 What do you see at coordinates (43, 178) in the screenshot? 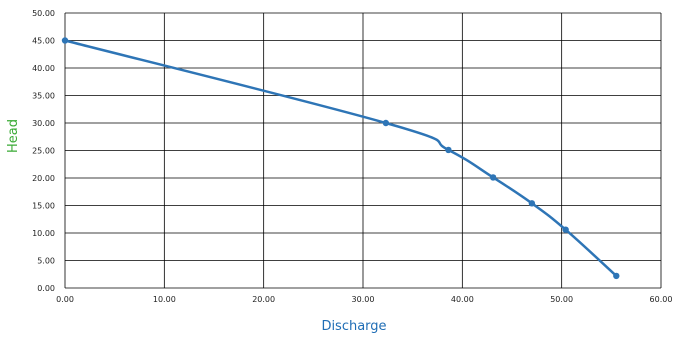
I see `y-tick-label: 20.00` at bounding box center [43, 178].